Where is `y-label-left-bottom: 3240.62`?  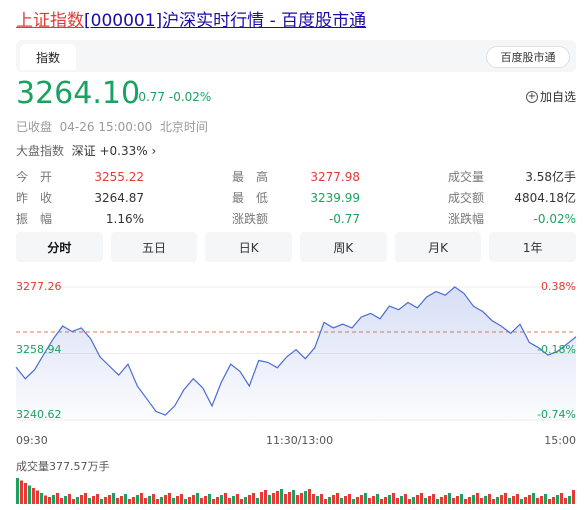 y-label-left-bottom: 3240.62 is located at coordinates (39, 414).